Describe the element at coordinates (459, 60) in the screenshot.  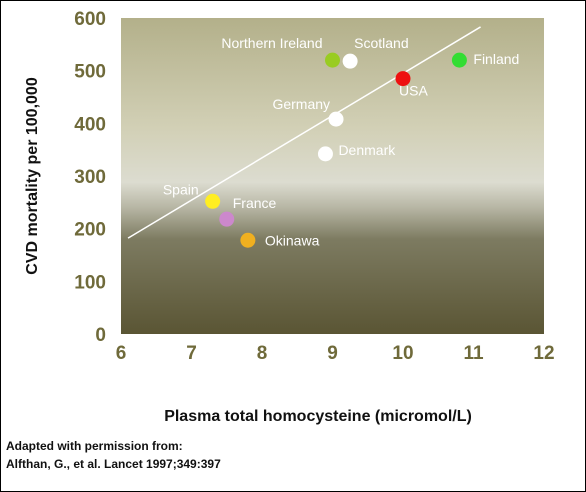
I see `data-point-finland` at that location.